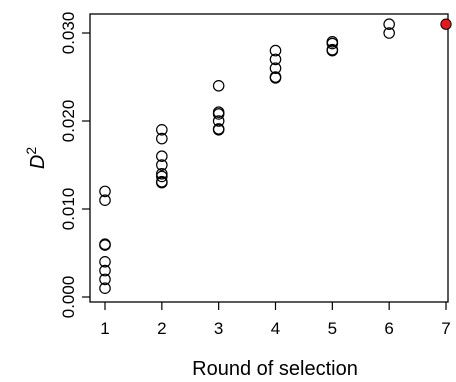 The width and height of the screenshot is (456, 382). I want to click on x-tick-label: 1, so click(104, 328).